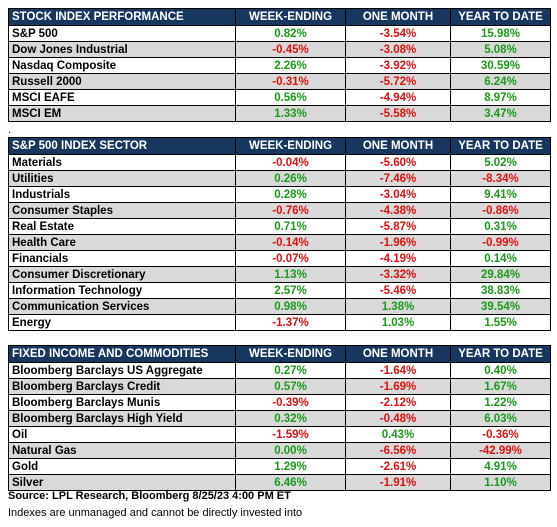 Image resolution: width=557 pixels, height=527 pixels. Describe the element at coordinates (290, 402) in the screenshot. I see `value-cell: -0.39%` at that location.